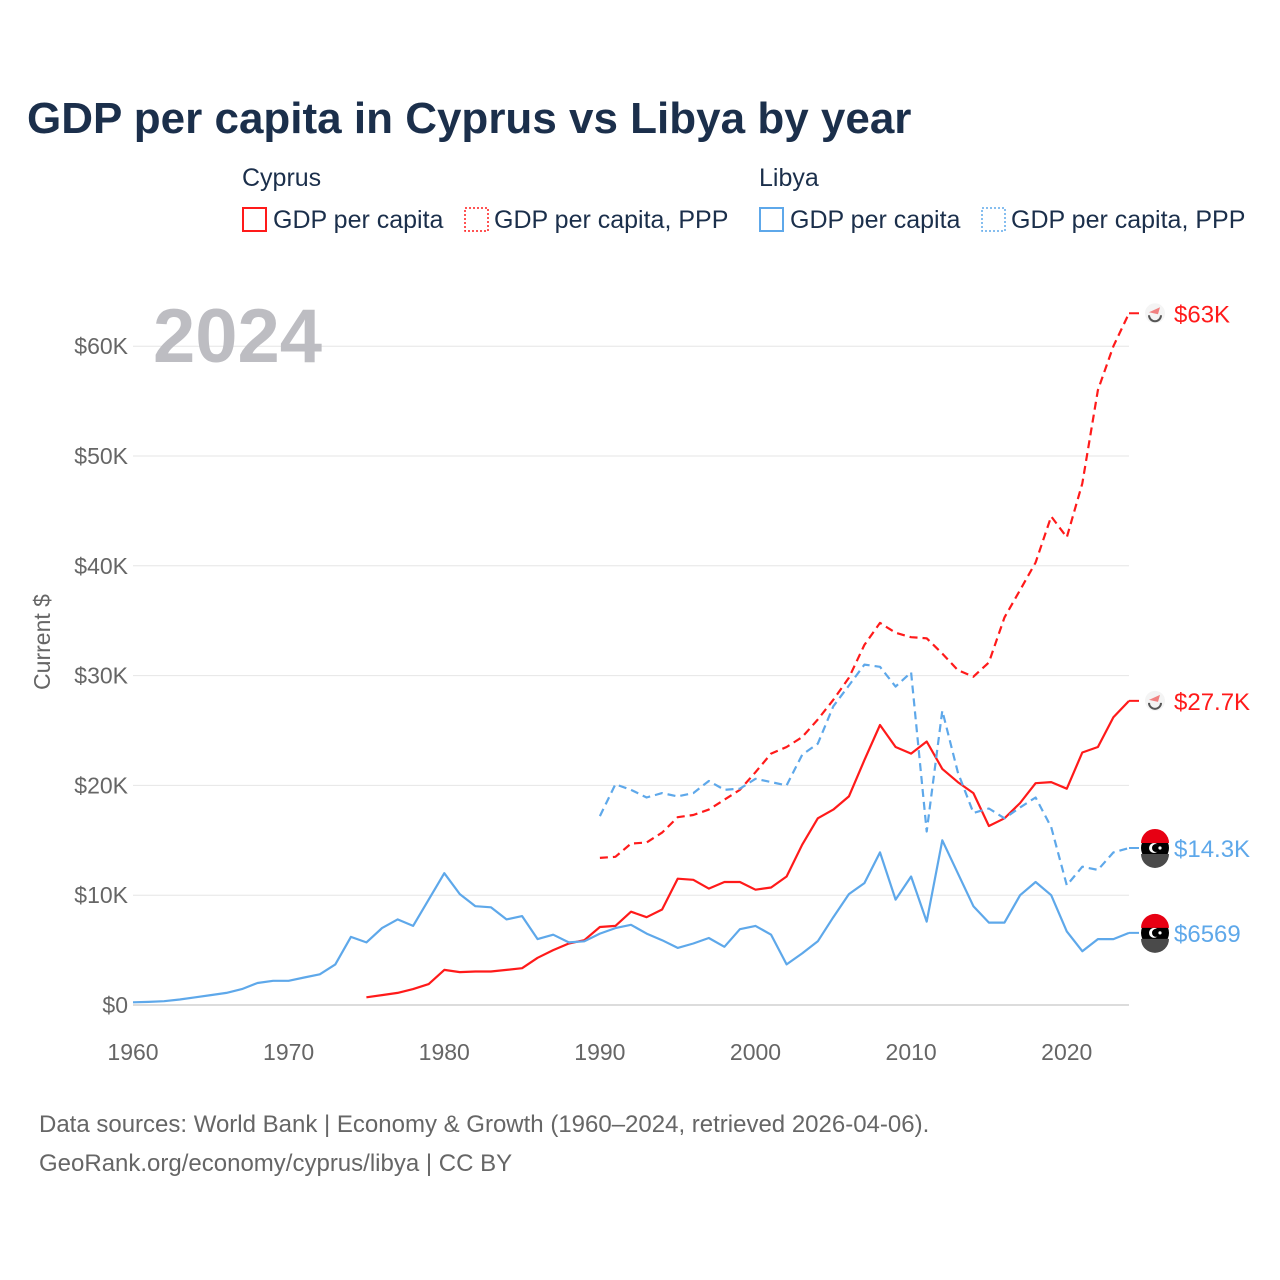 The height and width of the screenshot is (1280, 1280). I want to click on x-tick-label: 1990, so click(599, 1052).